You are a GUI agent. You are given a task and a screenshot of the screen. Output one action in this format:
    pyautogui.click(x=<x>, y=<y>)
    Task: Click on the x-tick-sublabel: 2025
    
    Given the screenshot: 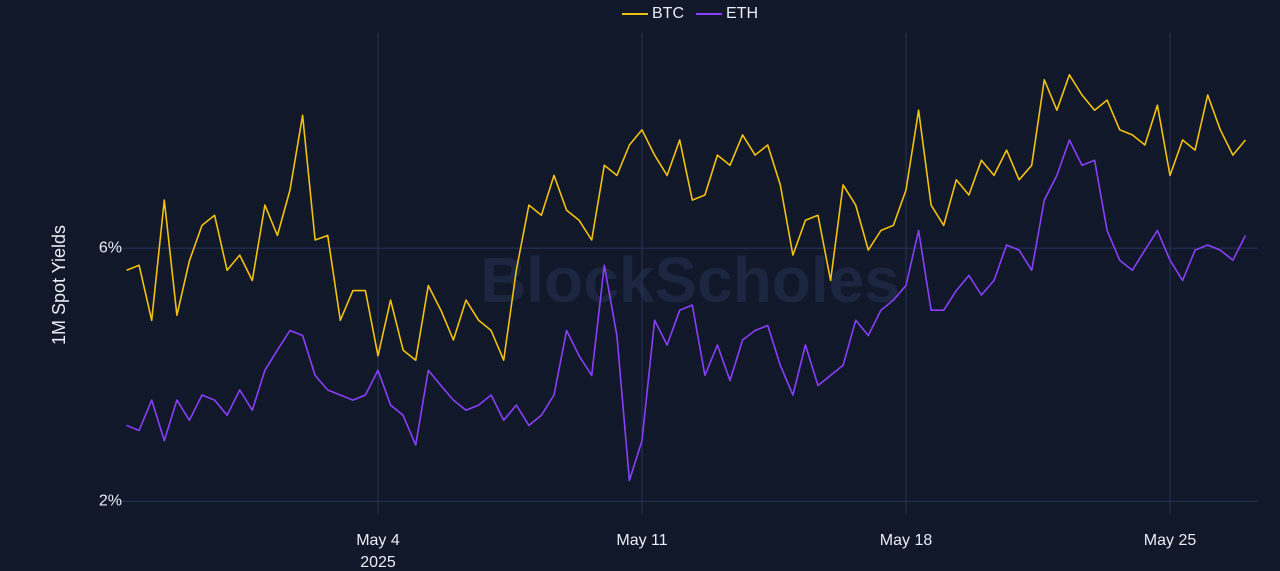 What is the action you would take?
    pyautogui.click(x=378, y=562)
    